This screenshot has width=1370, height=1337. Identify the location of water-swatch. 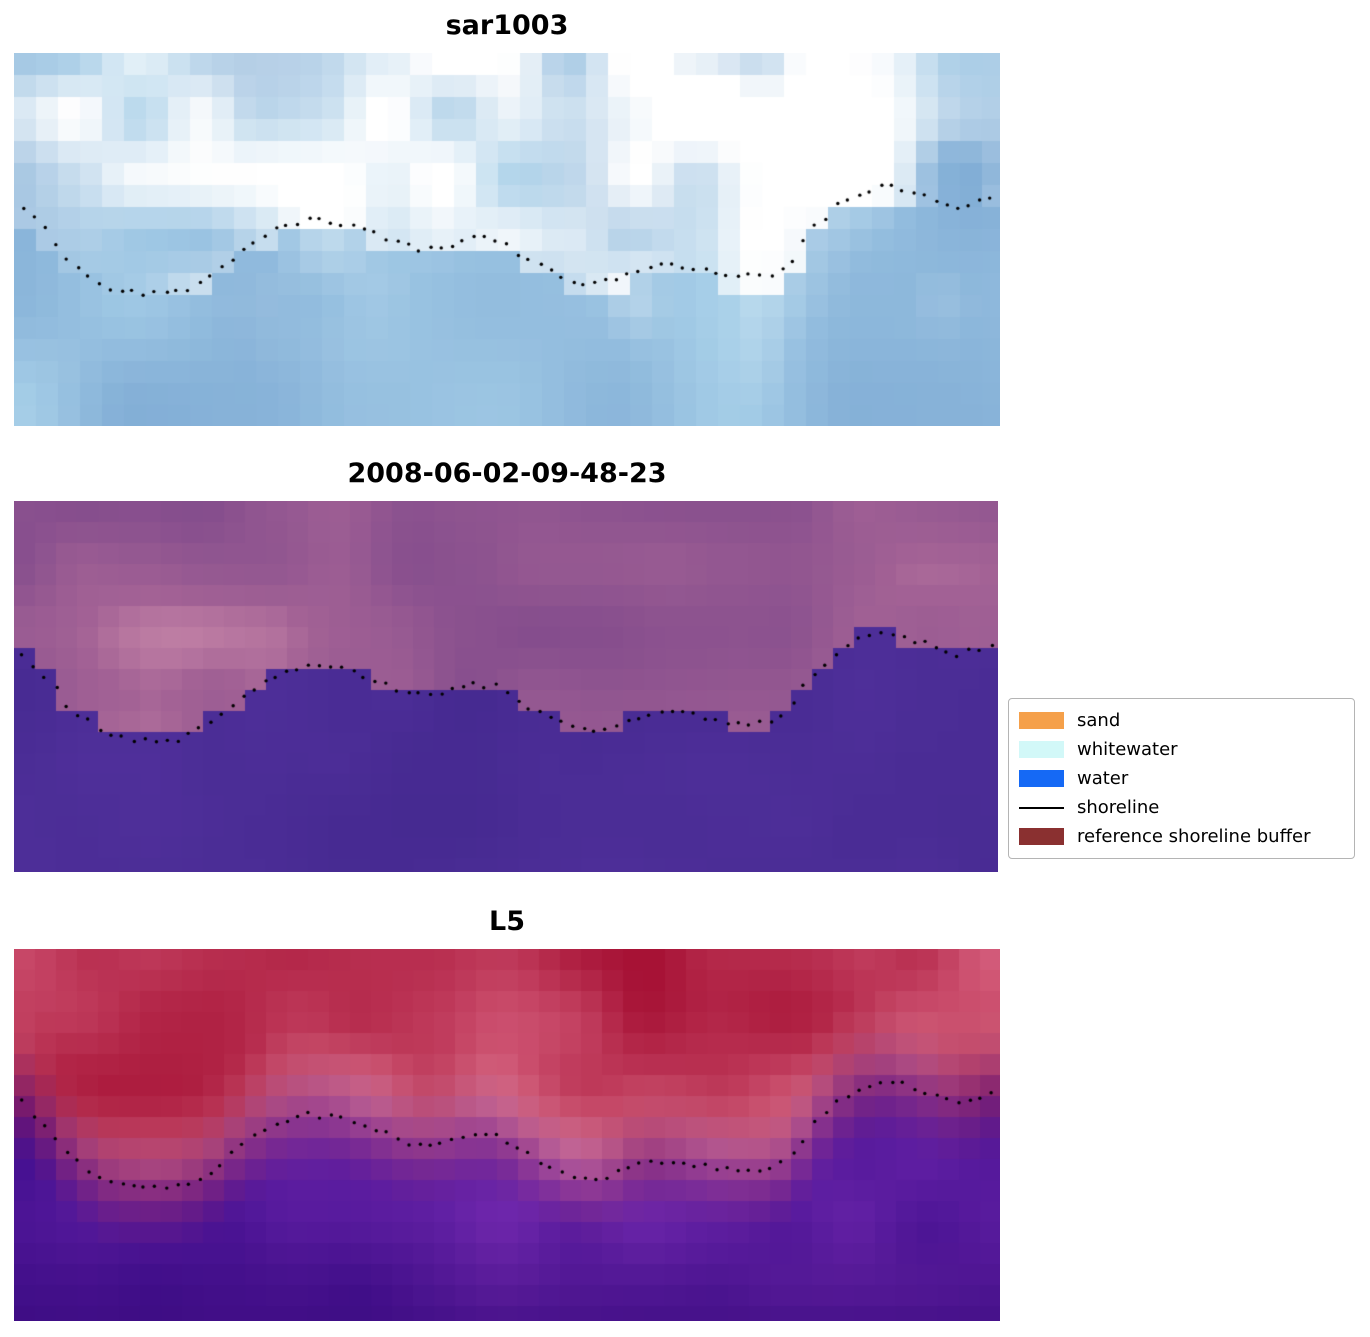
(1041, 778).